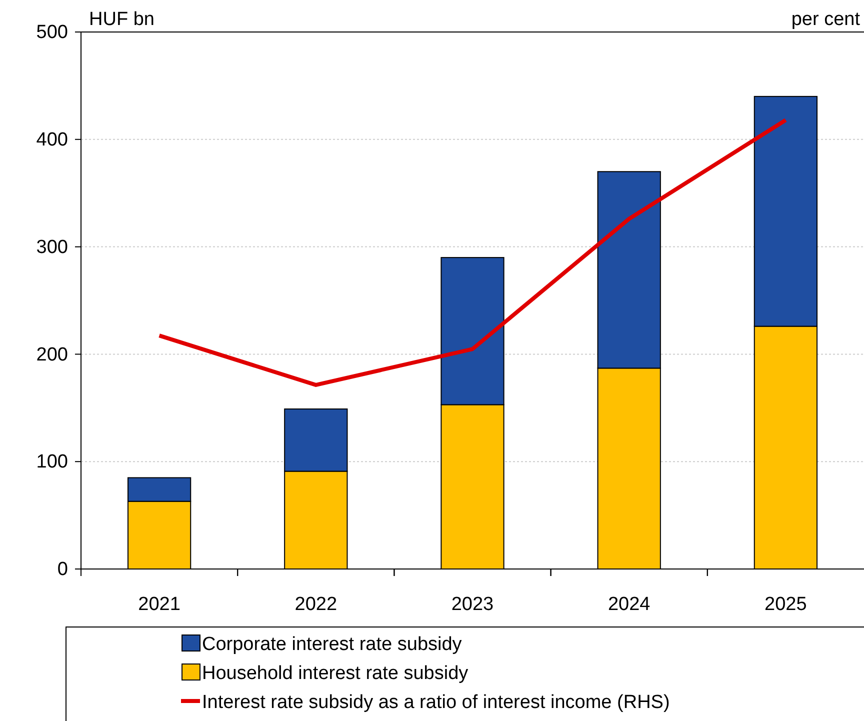 Image resolution: width=864 pixels, height=721 pixels. What do you see at coordinates (316, 604) in the screenshot?
I see `x-tick-label: 2022` at bounding box center [316, 604].